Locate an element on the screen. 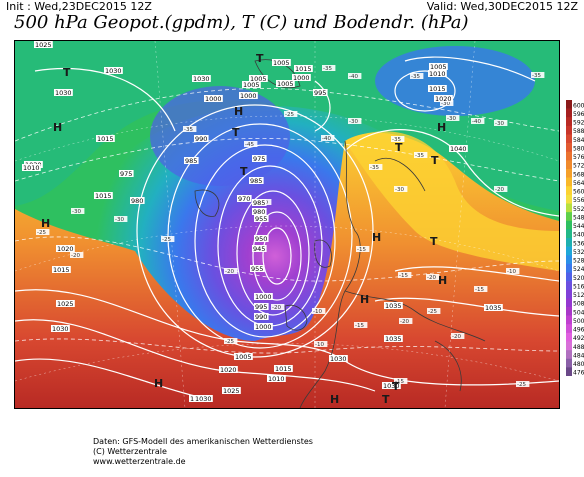  svg-text: -45 is located at coordinates (249, 145).